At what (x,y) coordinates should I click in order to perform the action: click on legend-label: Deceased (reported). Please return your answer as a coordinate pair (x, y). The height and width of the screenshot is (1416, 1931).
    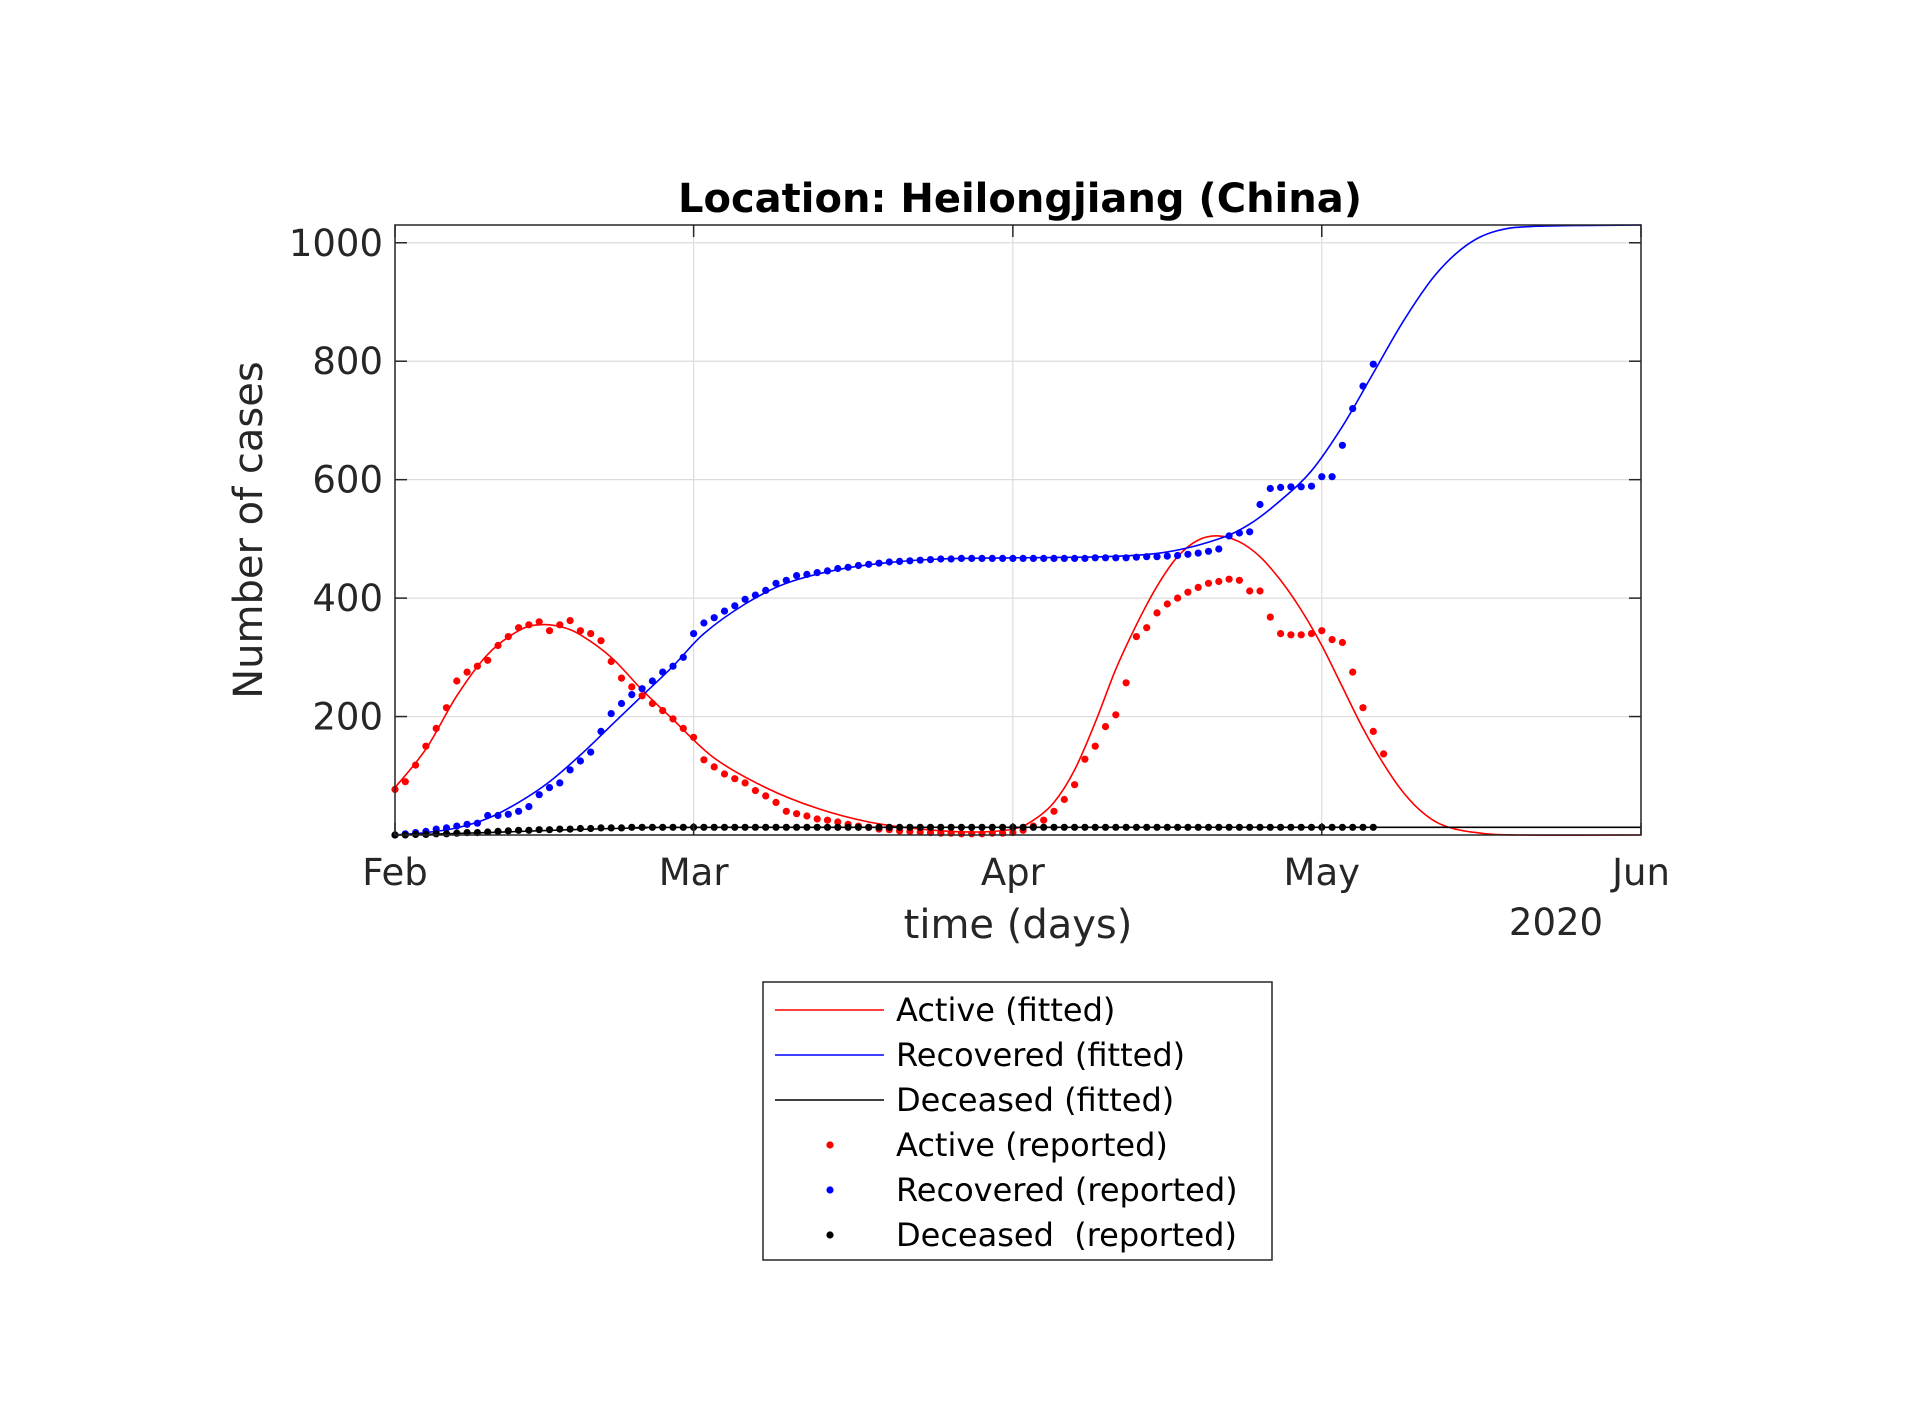
    Looking at the image, I should click on (1066, 1235).